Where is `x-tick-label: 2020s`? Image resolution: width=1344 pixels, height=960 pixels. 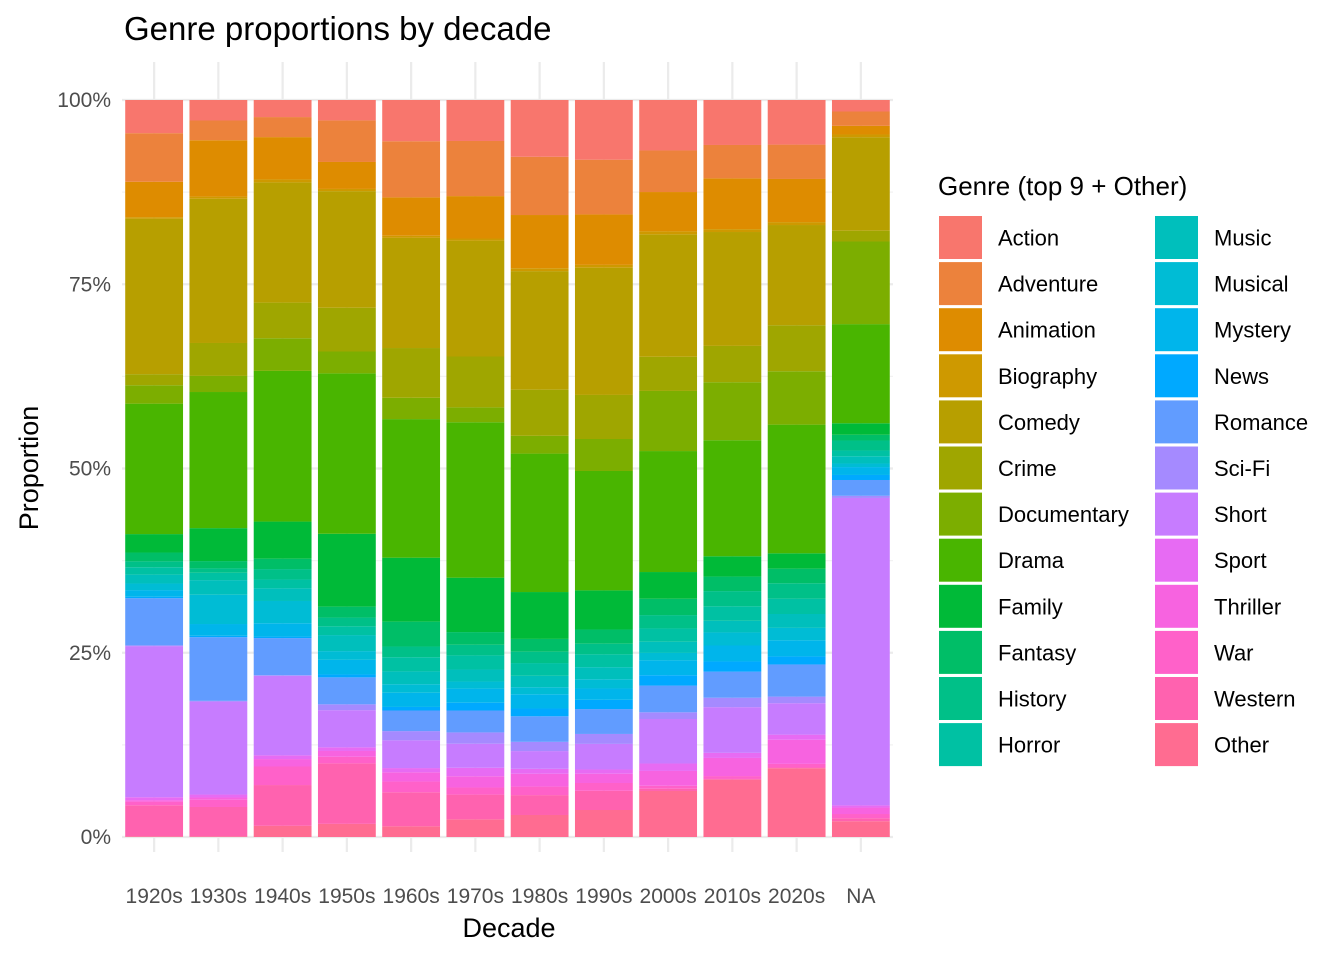 x-tick-label: 2020s is located at coordinates (796, 896).